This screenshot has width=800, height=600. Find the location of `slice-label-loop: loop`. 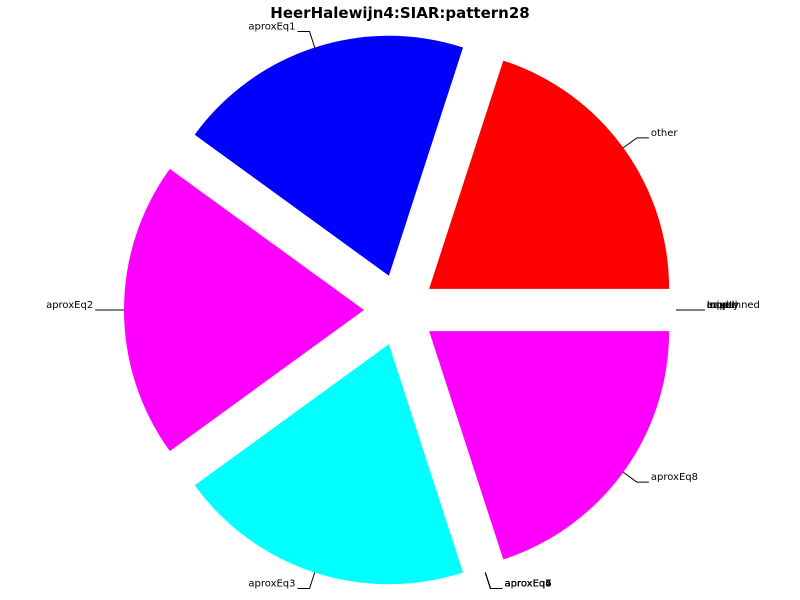

slice-label-loop: loop is located at coordinates (717, 305).